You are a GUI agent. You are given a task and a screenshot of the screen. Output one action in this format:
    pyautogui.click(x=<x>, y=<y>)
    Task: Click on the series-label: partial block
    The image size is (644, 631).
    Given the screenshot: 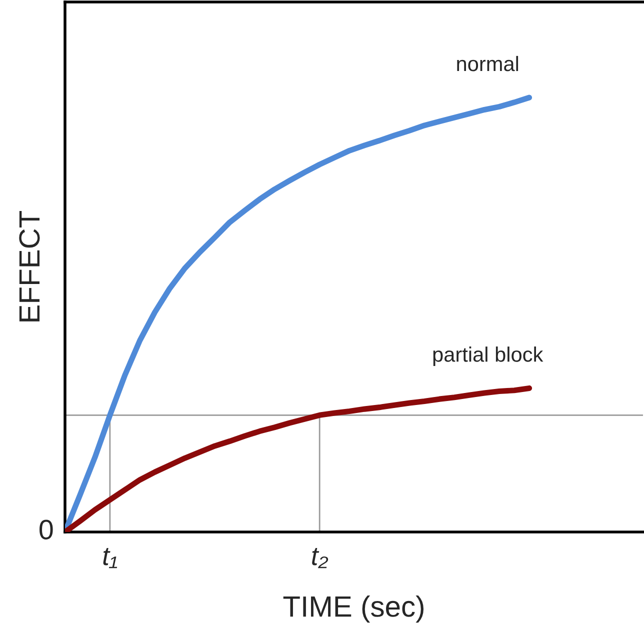 What is the action you would take?
    pyautogui.click(x=488, y=356)
    